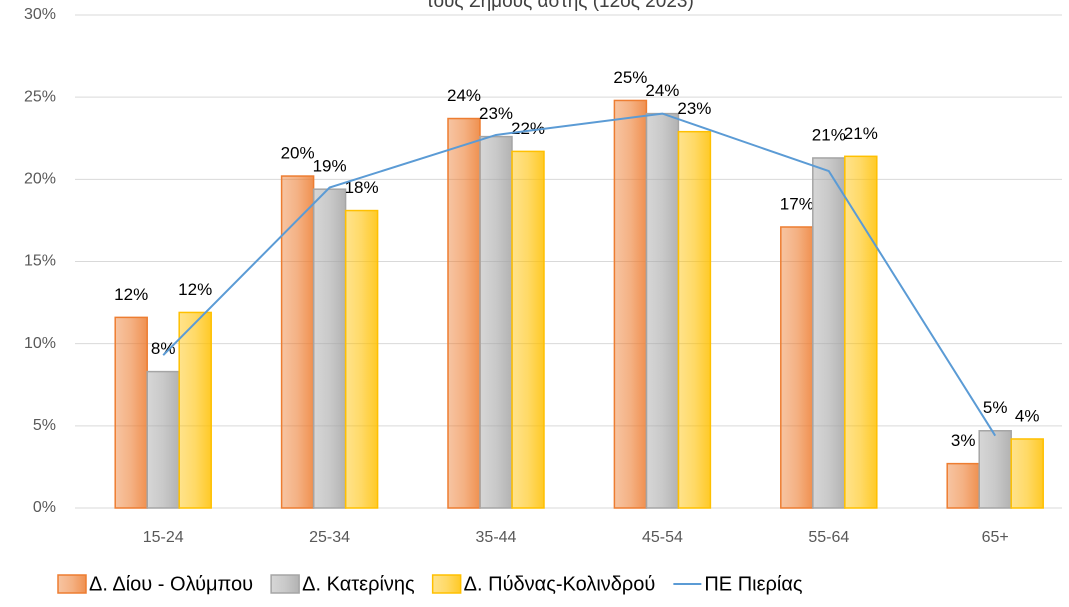 The width and height of the screenshot is (1069, 607). What do you see at coordinates (828, 537) in the screenshot?
I see `x-tick-label: 55-64` at bounding box center [828, 537].